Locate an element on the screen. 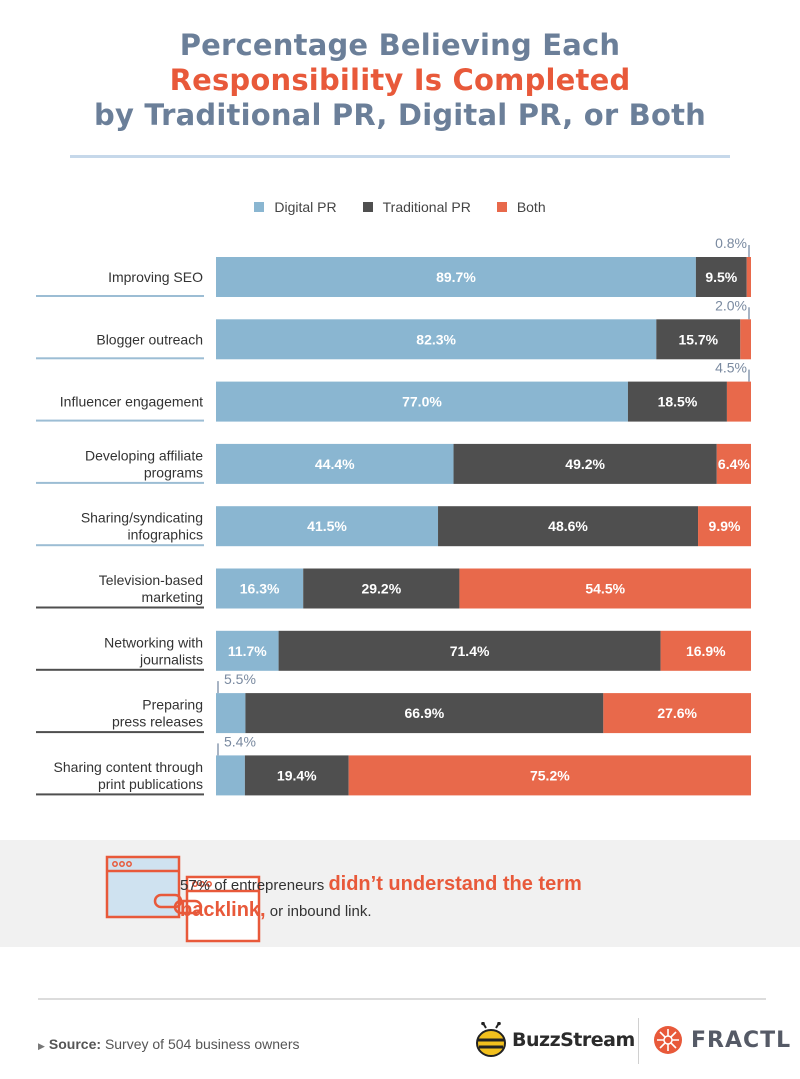 The image size is (800, 1079). category-label: Sharing content through is located at coordinates (128, 767).